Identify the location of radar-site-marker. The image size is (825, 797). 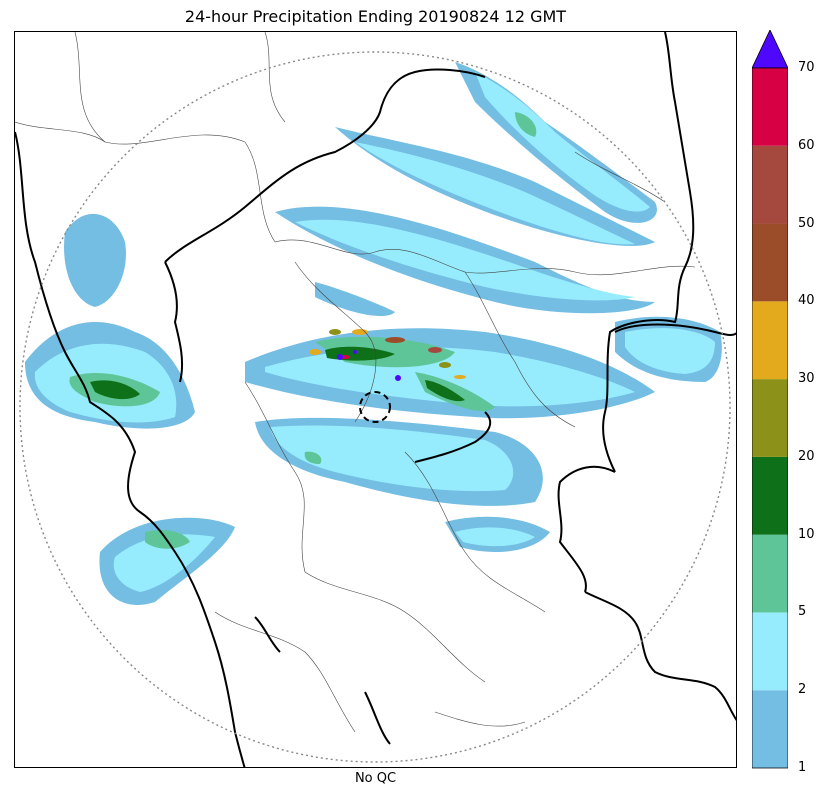
(375, 407).